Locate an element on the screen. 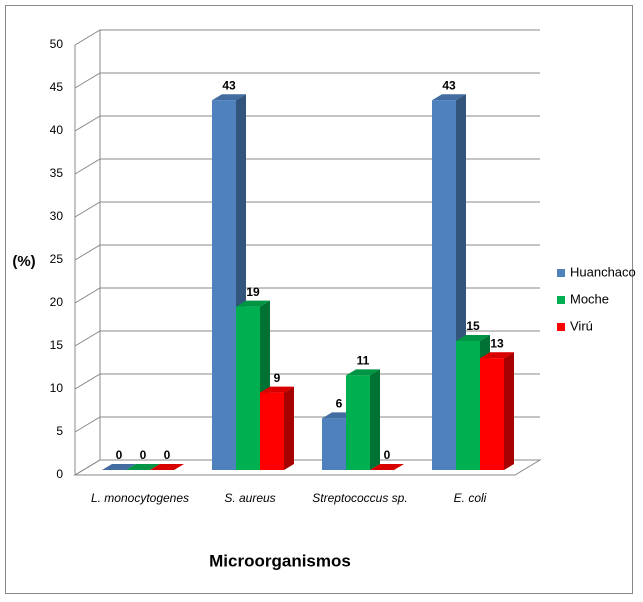  value-label: 6 is located at coordinates (339, 404).